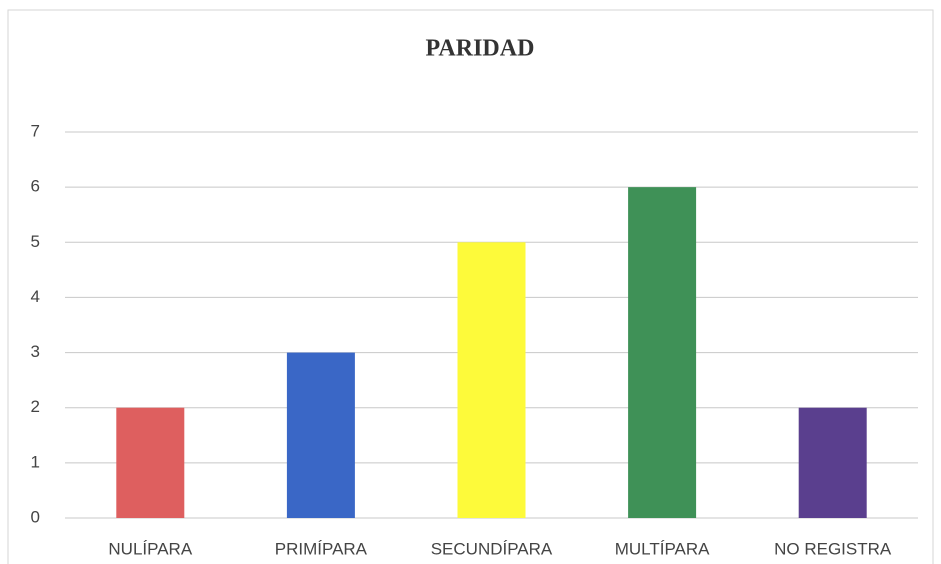  What do you see at coordinates (662, 548) in the screenshot?
I see `x-tick-label: MULTÍPARA` at bounding box center [662, 548].